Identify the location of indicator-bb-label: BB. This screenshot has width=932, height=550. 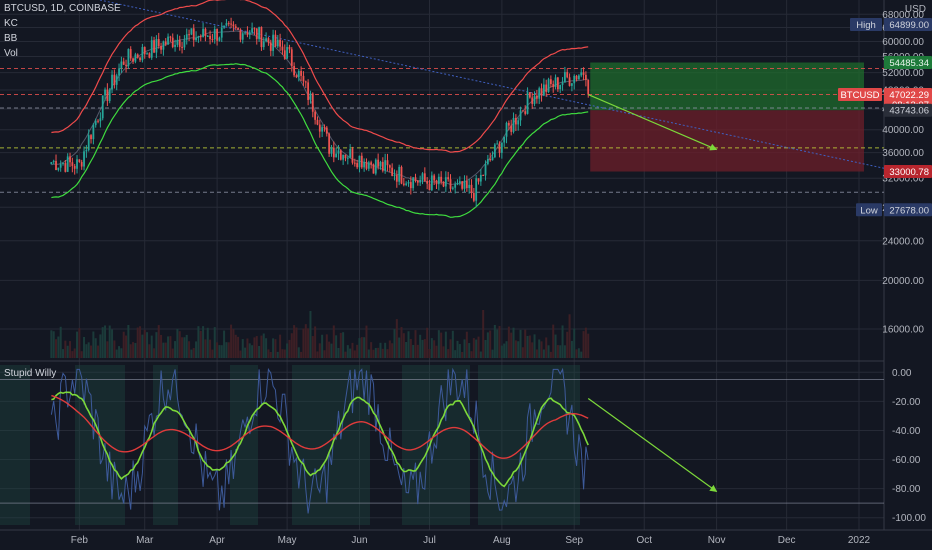
(11, 38).